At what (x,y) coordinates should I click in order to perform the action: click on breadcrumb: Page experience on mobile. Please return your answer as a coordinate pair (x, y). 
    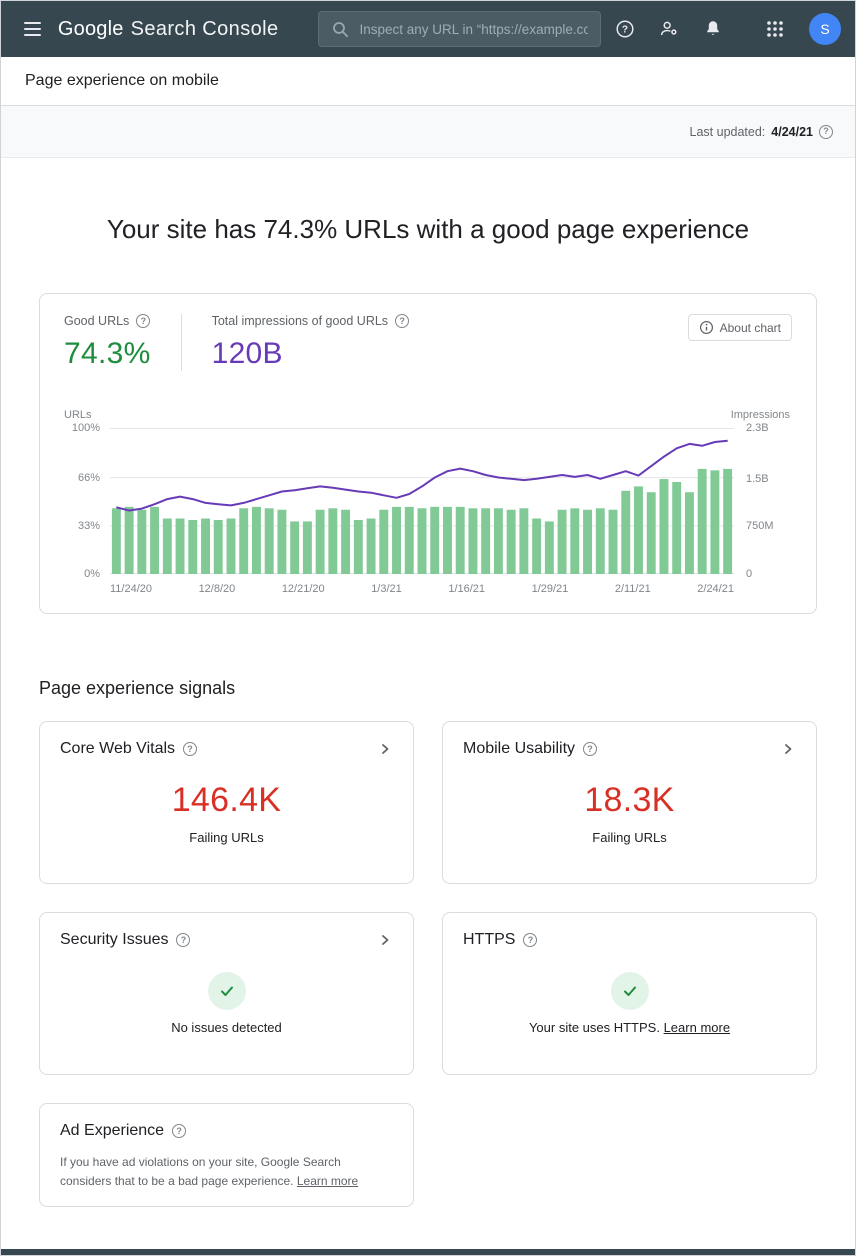
    Looking at the image, I should click on (428, 81).